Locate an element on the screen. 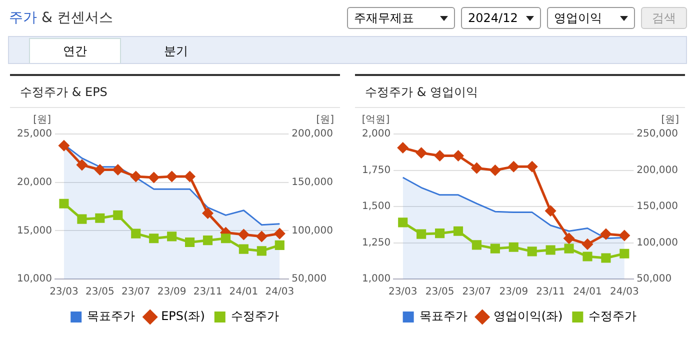 This screenshot has height=349, width=695. y2-tick-label: 250,000 is located at coordinates (657, 134).